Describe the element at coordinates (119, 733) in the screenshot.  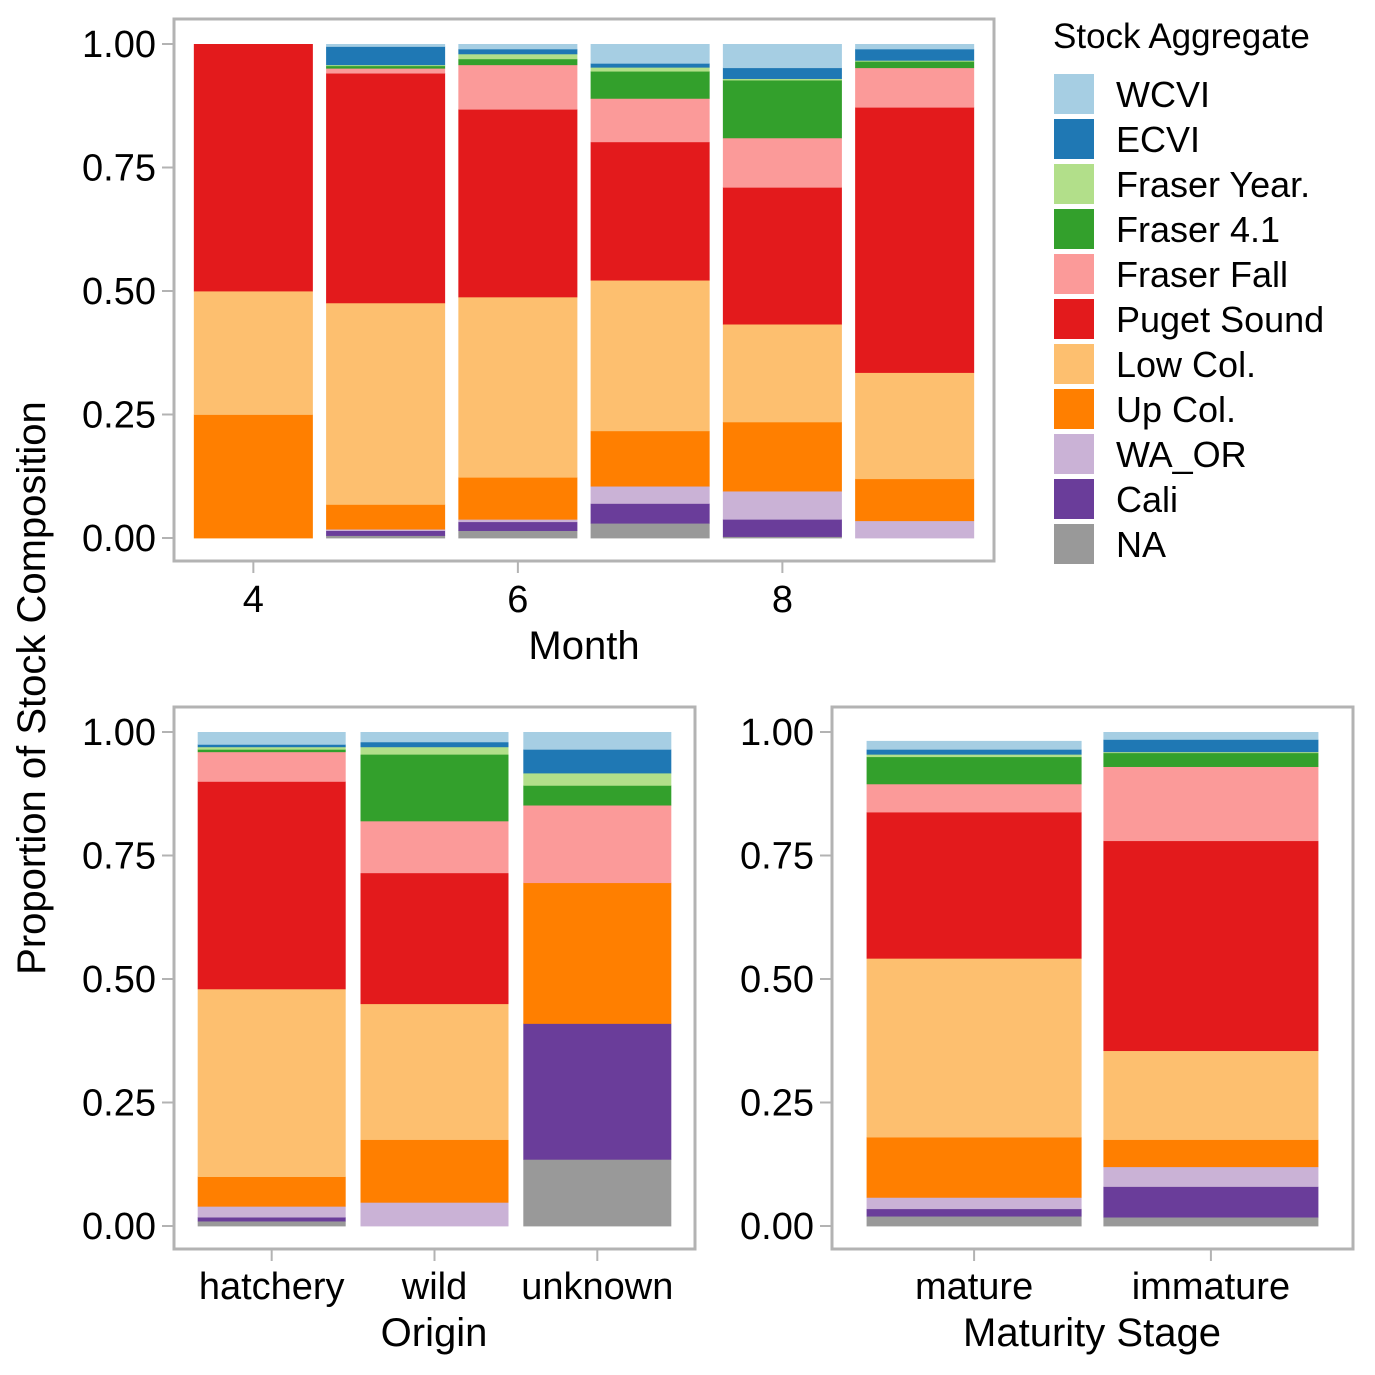
I see `origin-y-tick-label: 1.00` at that location.